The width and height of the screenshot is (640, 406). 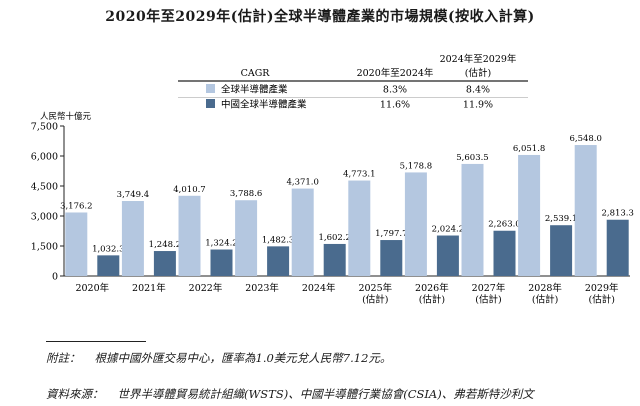 What do you see at coordinates (44, 127) in the screenshot?
I see `y-tick-label: 7,500` at bounding box center [44, 127].